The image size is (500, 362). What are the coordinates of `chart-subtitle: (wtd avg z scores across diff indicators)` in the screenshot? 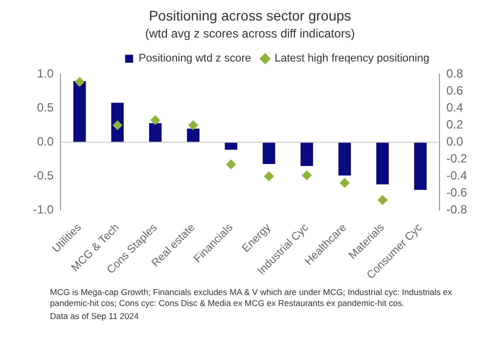 It's located at (250, 33).